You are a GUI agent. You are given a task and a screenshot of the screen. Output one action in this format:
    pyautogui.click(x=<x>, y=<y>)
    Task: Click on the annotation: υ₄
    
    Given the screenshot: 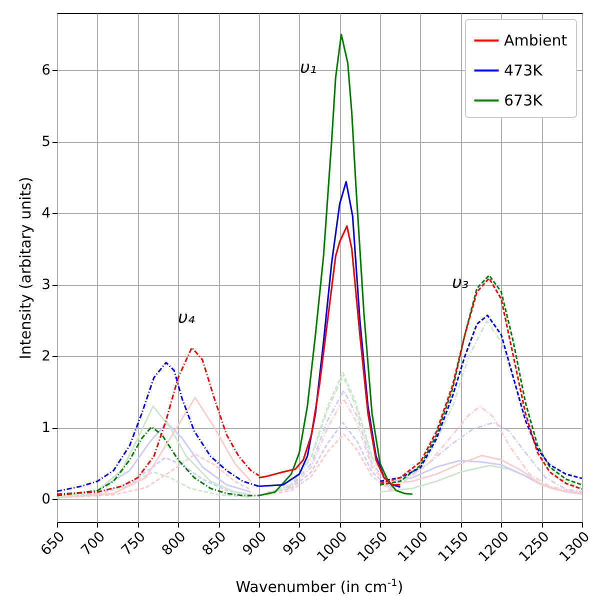 What is the action you would take?
    pyautogui.click(x=186, y=318)
    